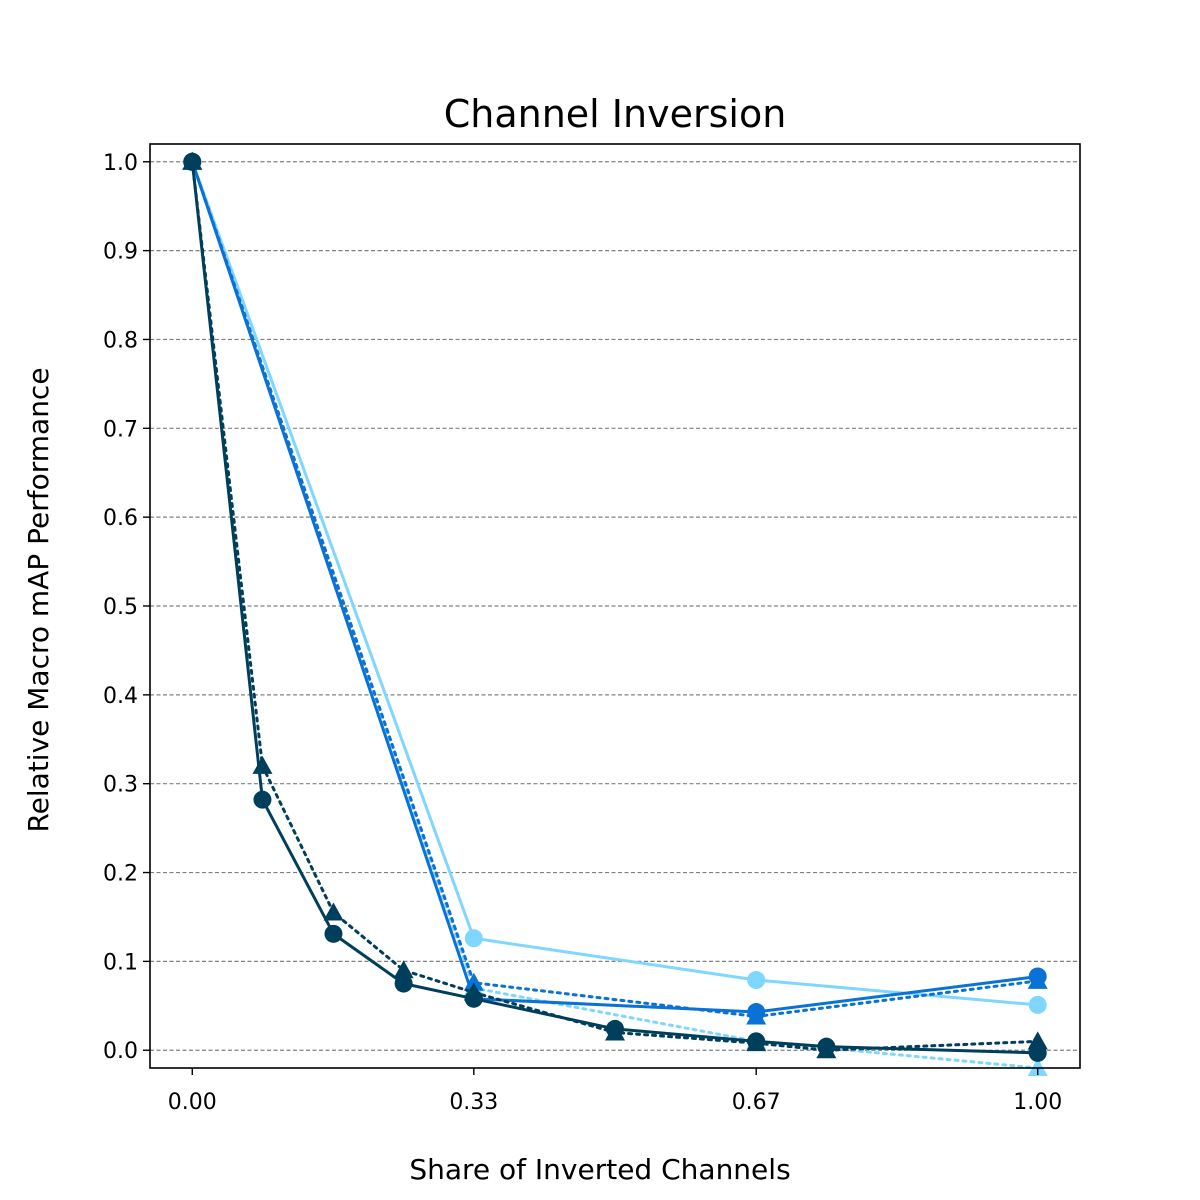  What do you see at coordinates (120, 696) in the screenshot?
I see `y-tick-label: 0.4` at bounding box center [120, 696].